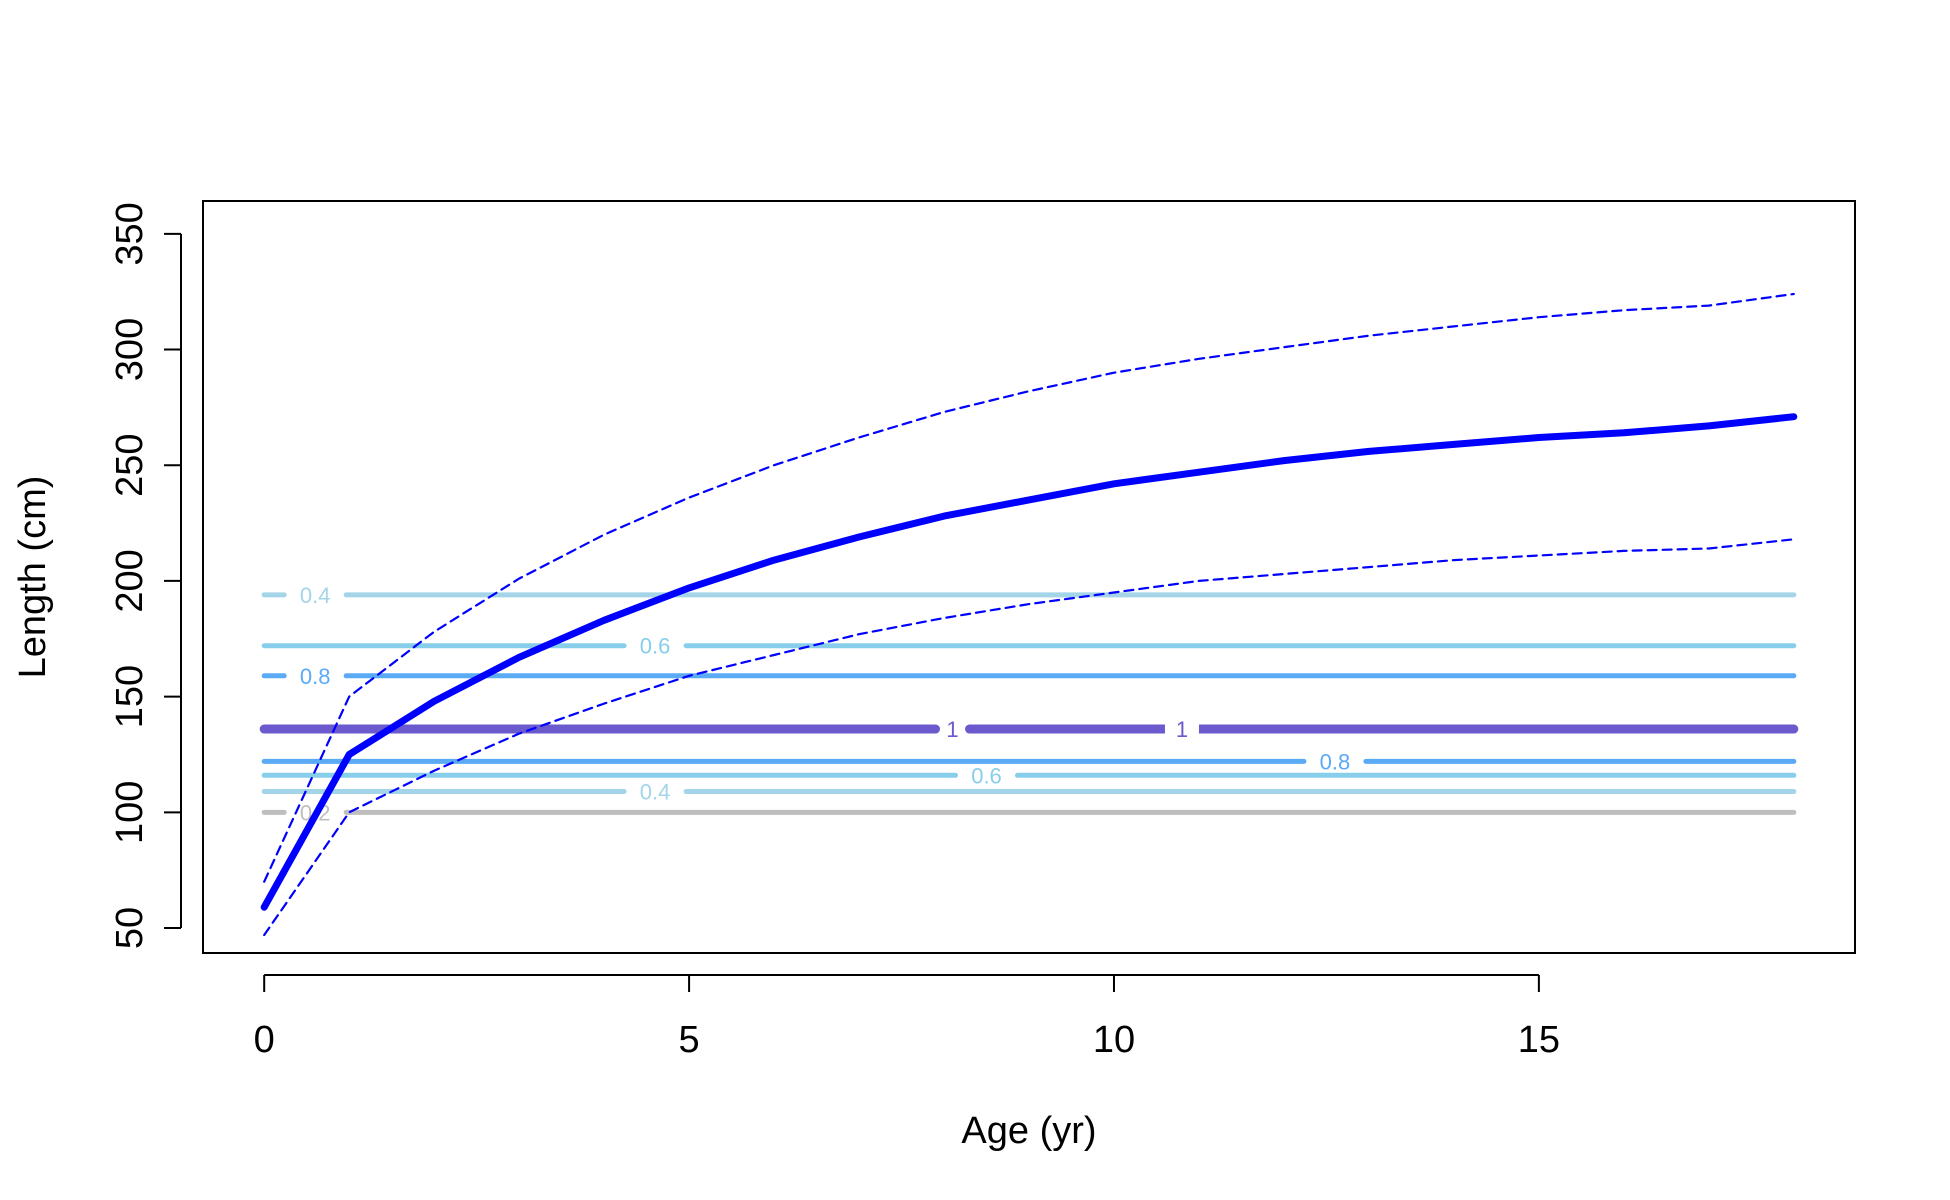 This screenshot has width=1950, height=1200. Describe the element at coordinates (130, 349) in the screenshot. I see `y-tick-label-5: 300` at that location.